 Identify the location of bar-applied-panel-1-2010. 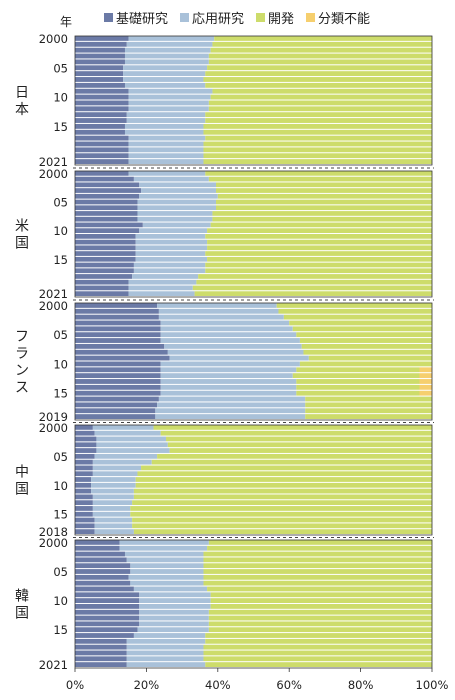
(173, 230).